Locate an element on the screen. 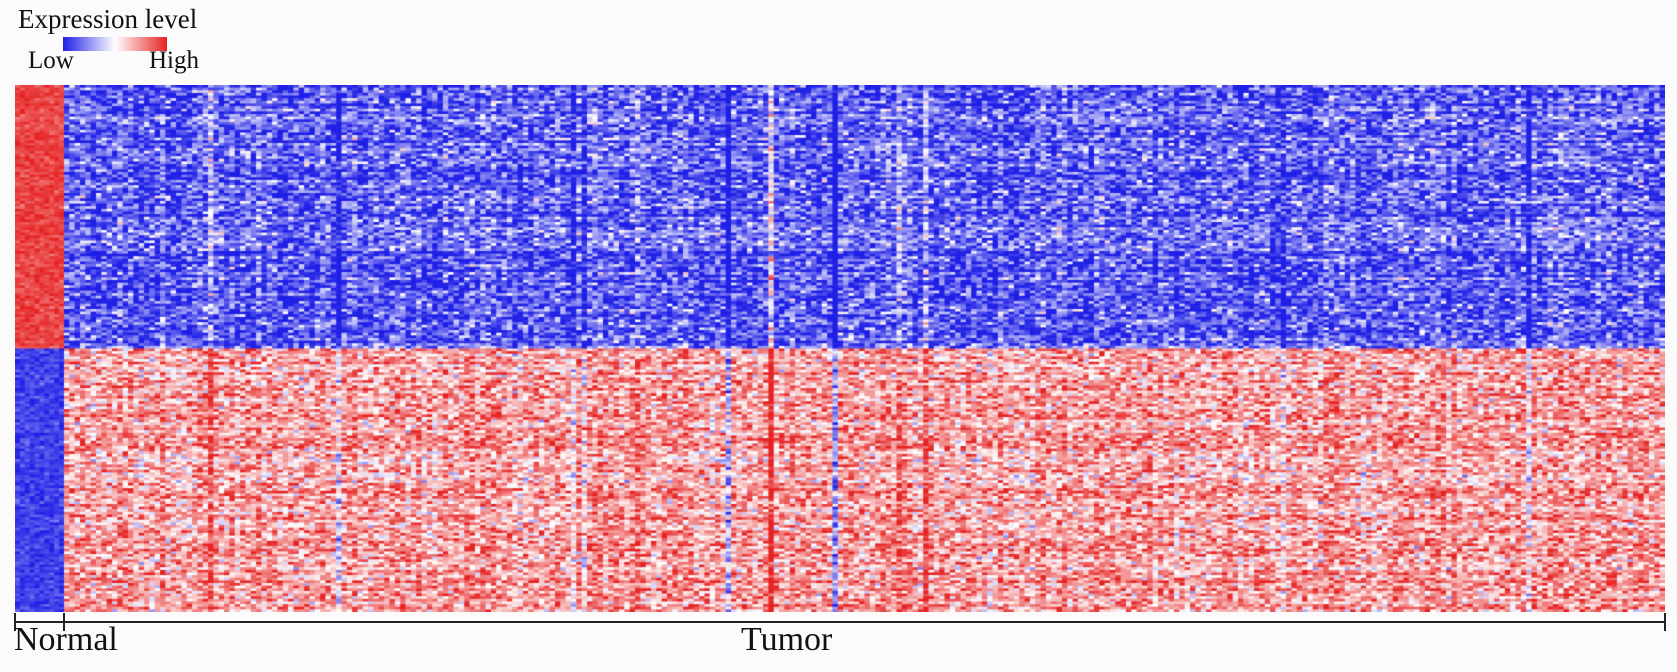 The width and height of the screenshot is (1677, 672). legend-high-label: High is located at coordinates (174, 60).